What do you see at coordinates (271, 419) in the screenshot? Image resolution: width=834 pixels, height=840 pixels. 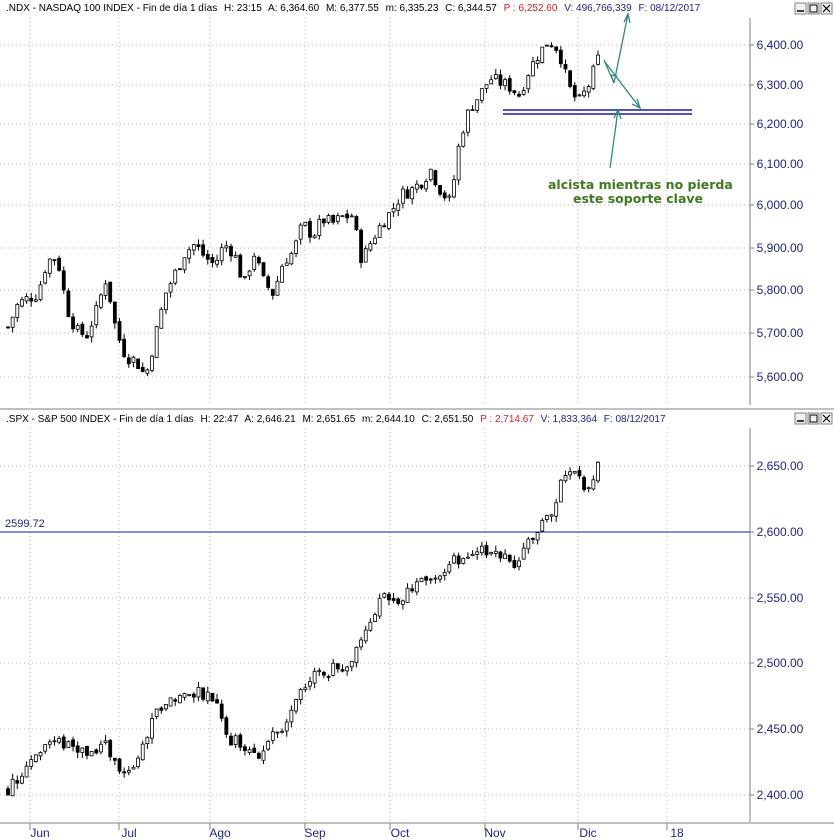 I see `spx-header-a: A: 2,646.21` at bounding box center [271, 419].